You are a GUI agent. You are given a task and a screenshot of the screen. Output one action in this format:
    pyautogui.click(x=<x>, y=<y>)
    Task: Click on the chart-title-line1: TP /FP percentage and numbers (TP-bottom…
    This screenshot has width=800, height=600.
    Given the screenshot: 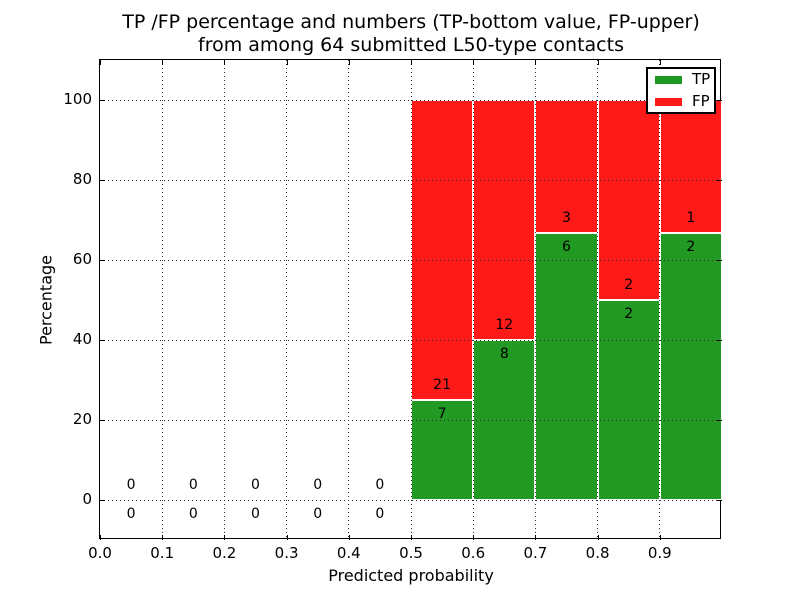 What is the action you would take?
    pyautogui.click(x=411, y=22)
    